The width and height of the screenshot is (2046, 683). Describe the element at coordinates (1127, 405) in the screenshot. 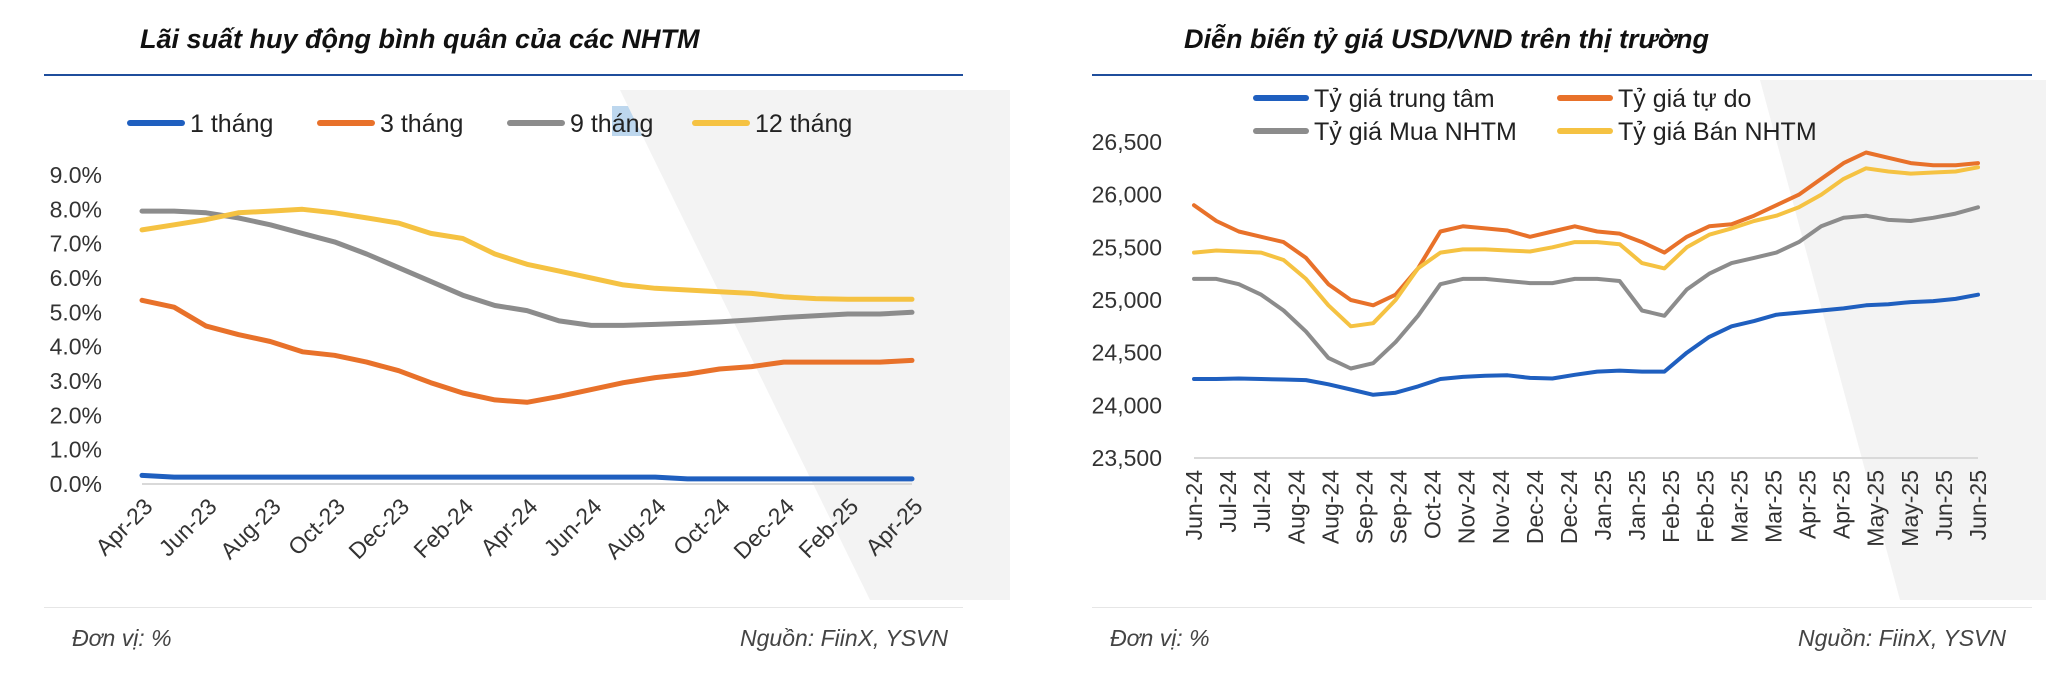

I see `y-tick-label: 24,000` at that location.